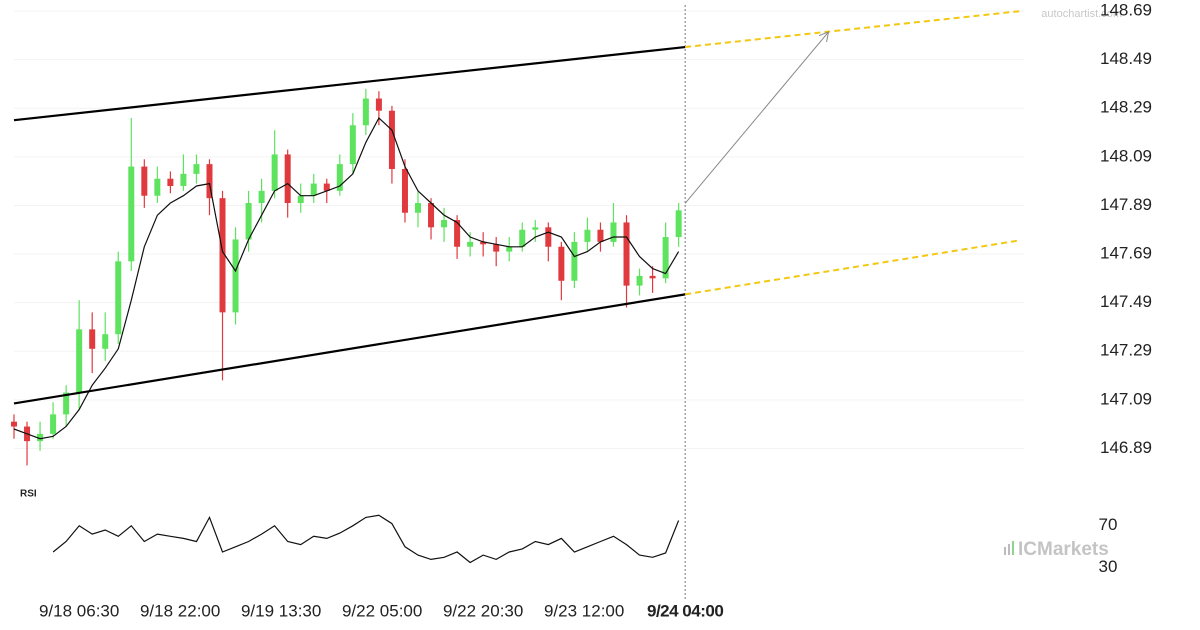  Describe the element at coordinates (79, 610) in the screenshot. I see `x-tick-label: 9/18 06:30` at that location.